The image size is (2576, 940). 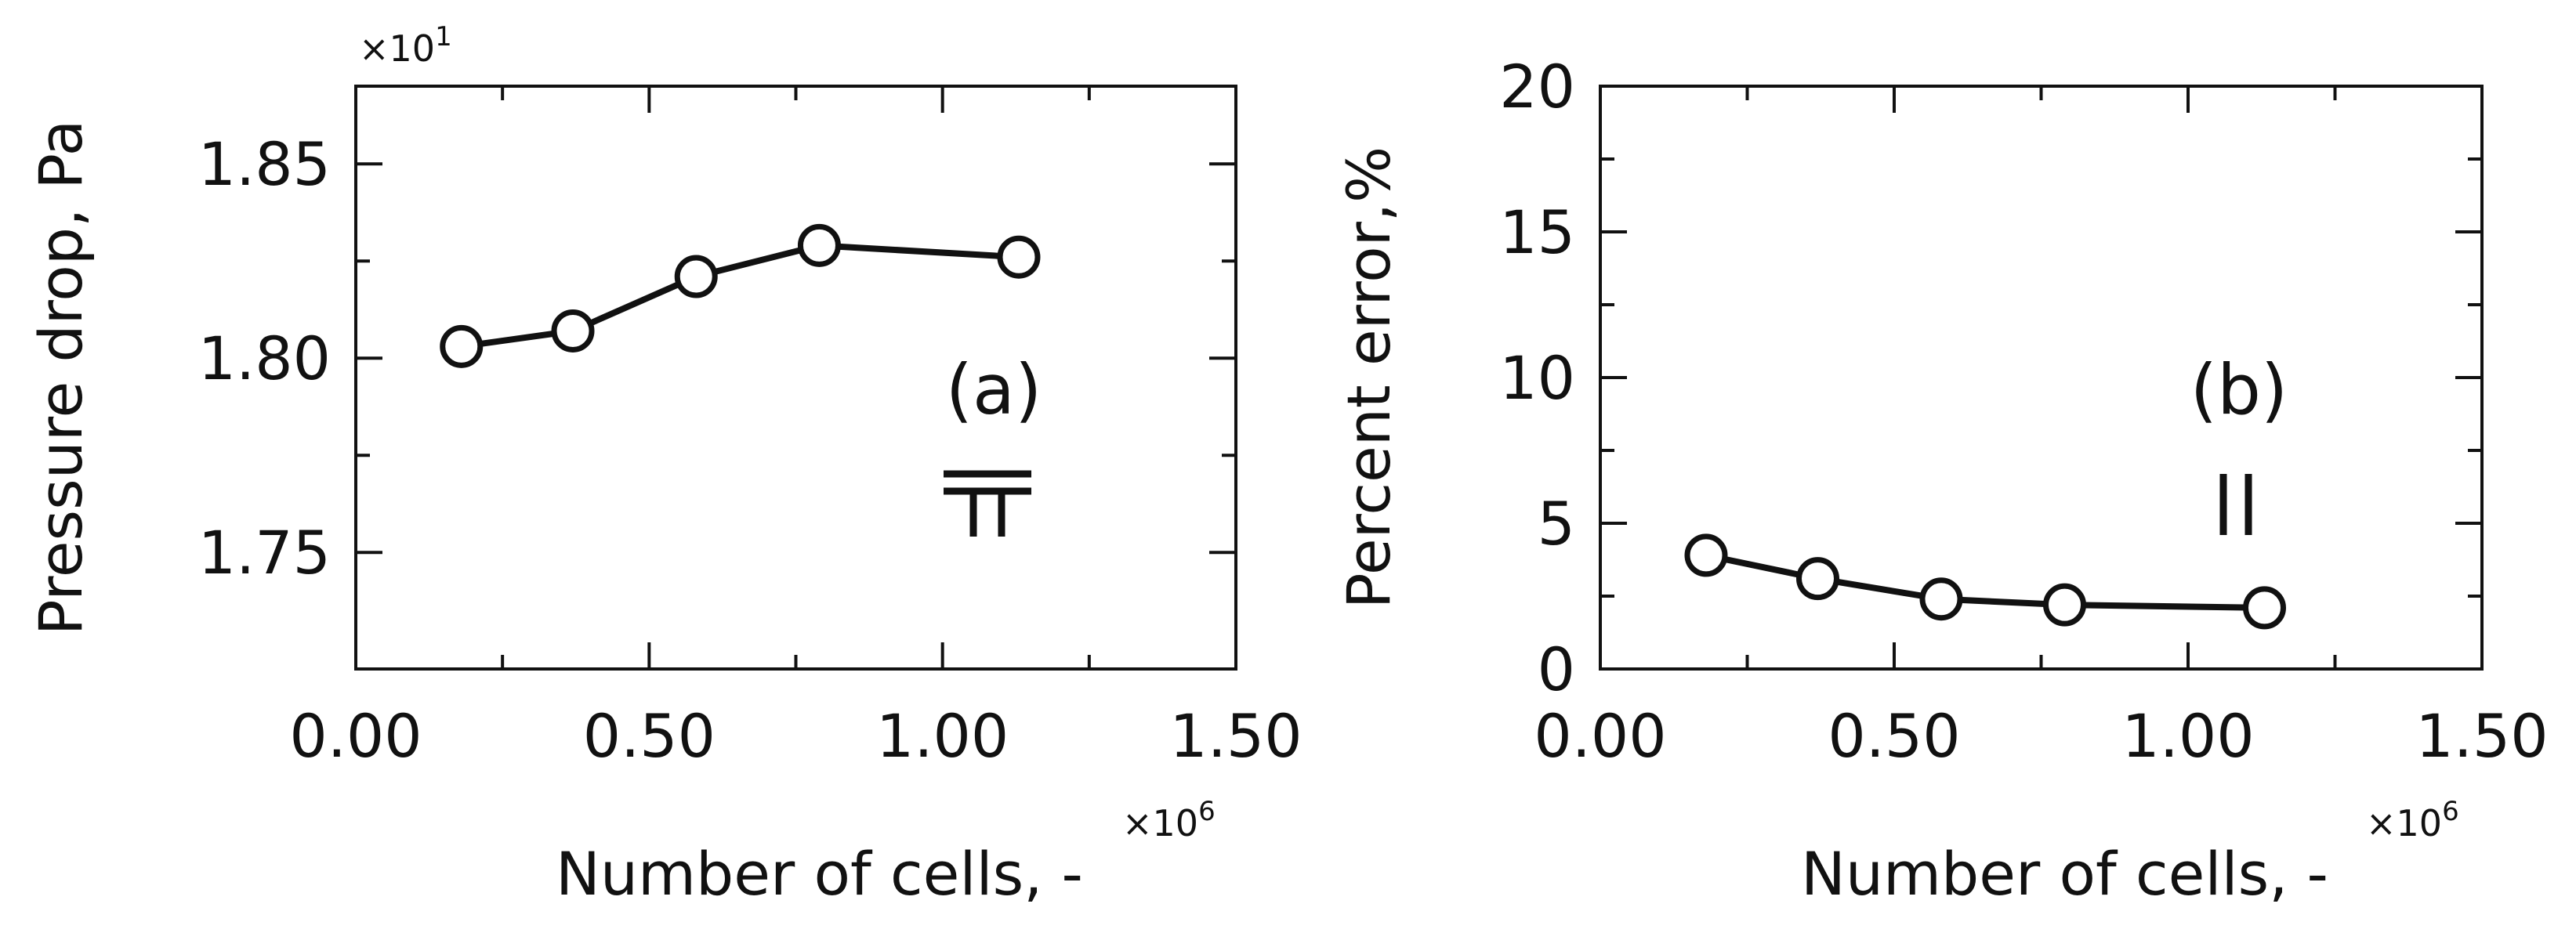 What do you see at coordinates (2235, 505) in the screenshot?
I see `panel-symbol-parallel` at bounding box center [2235, 505].